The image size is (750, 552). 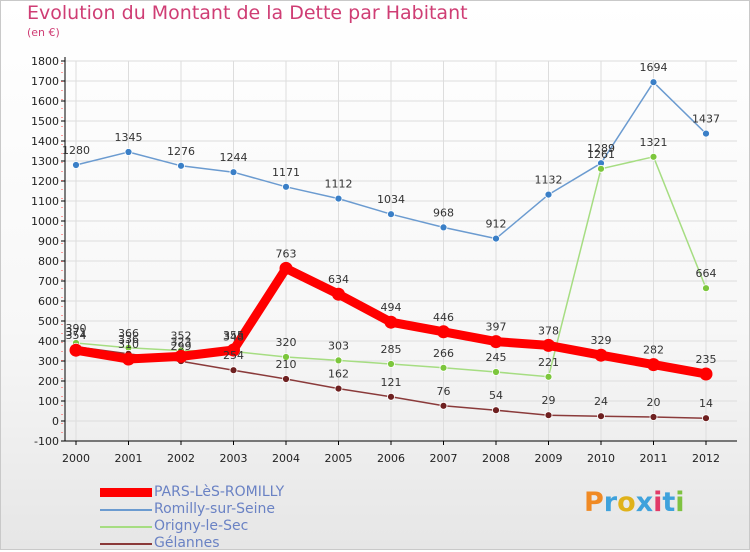 What do you see at coordinates (48, 381) in the screenshot?
I see `y-tick-label: 200` at bounding box center [48, 381].